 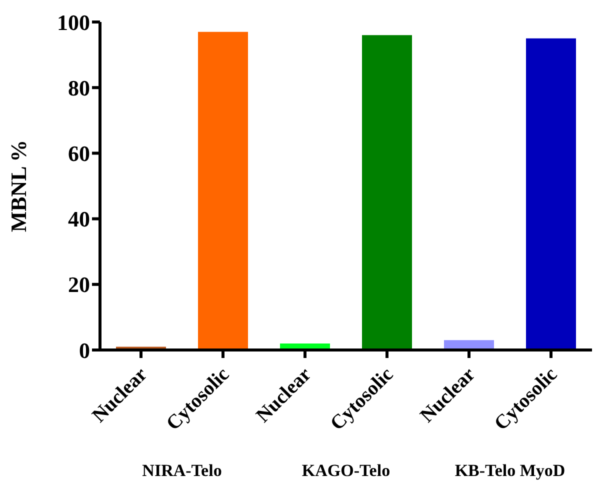 I want to click on y-tick-label: 100, so click(x=73, y=22).